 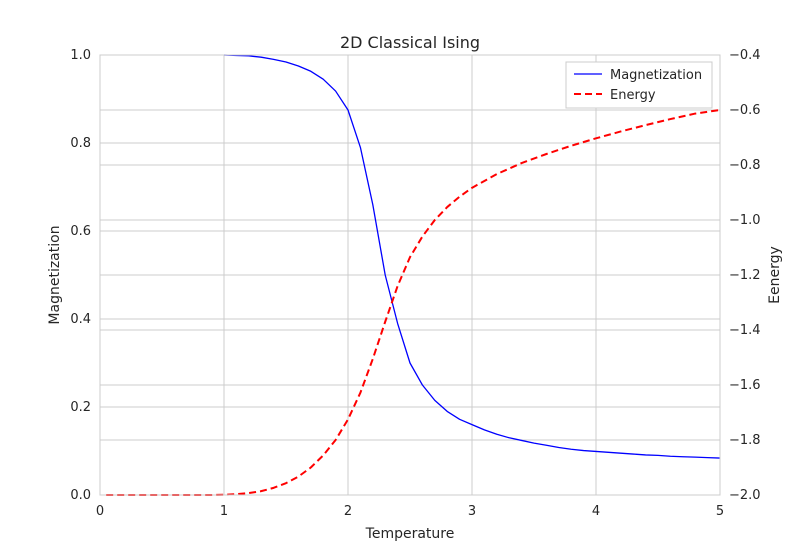 I want to click on x-tick-label: 3, so click(x=472, y=511).